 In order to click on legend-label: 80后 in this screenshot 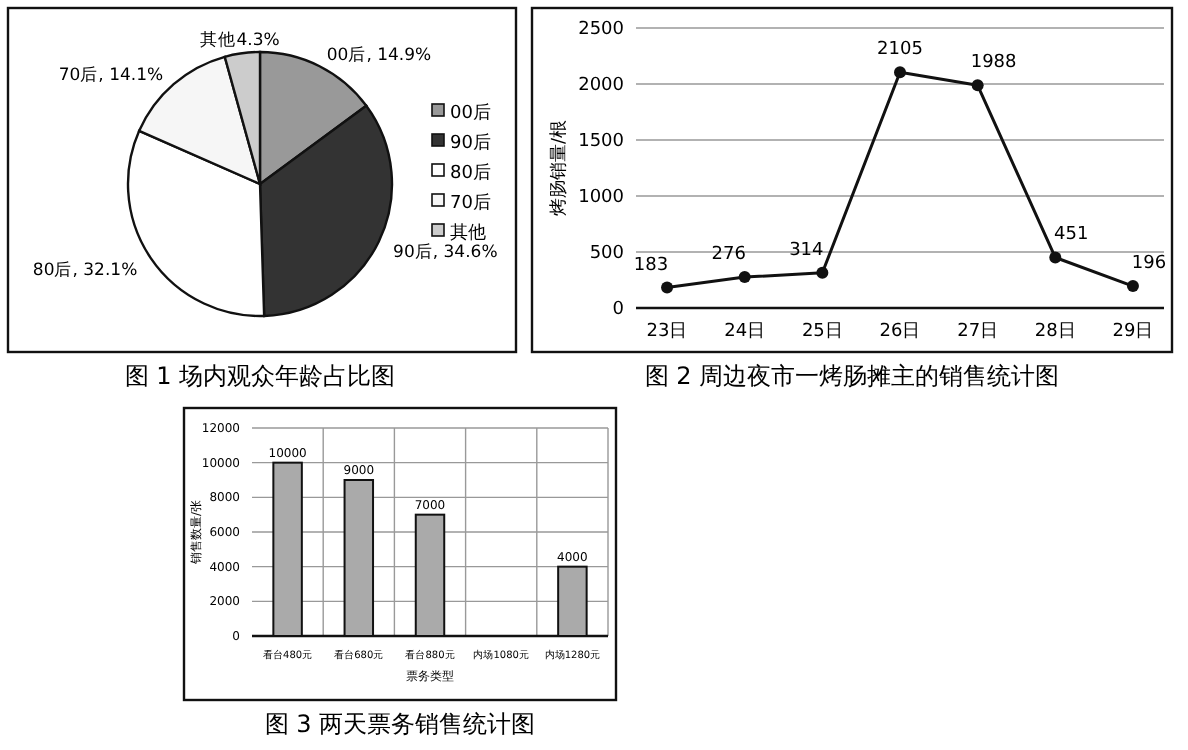, I will do `click(470, 173)`.